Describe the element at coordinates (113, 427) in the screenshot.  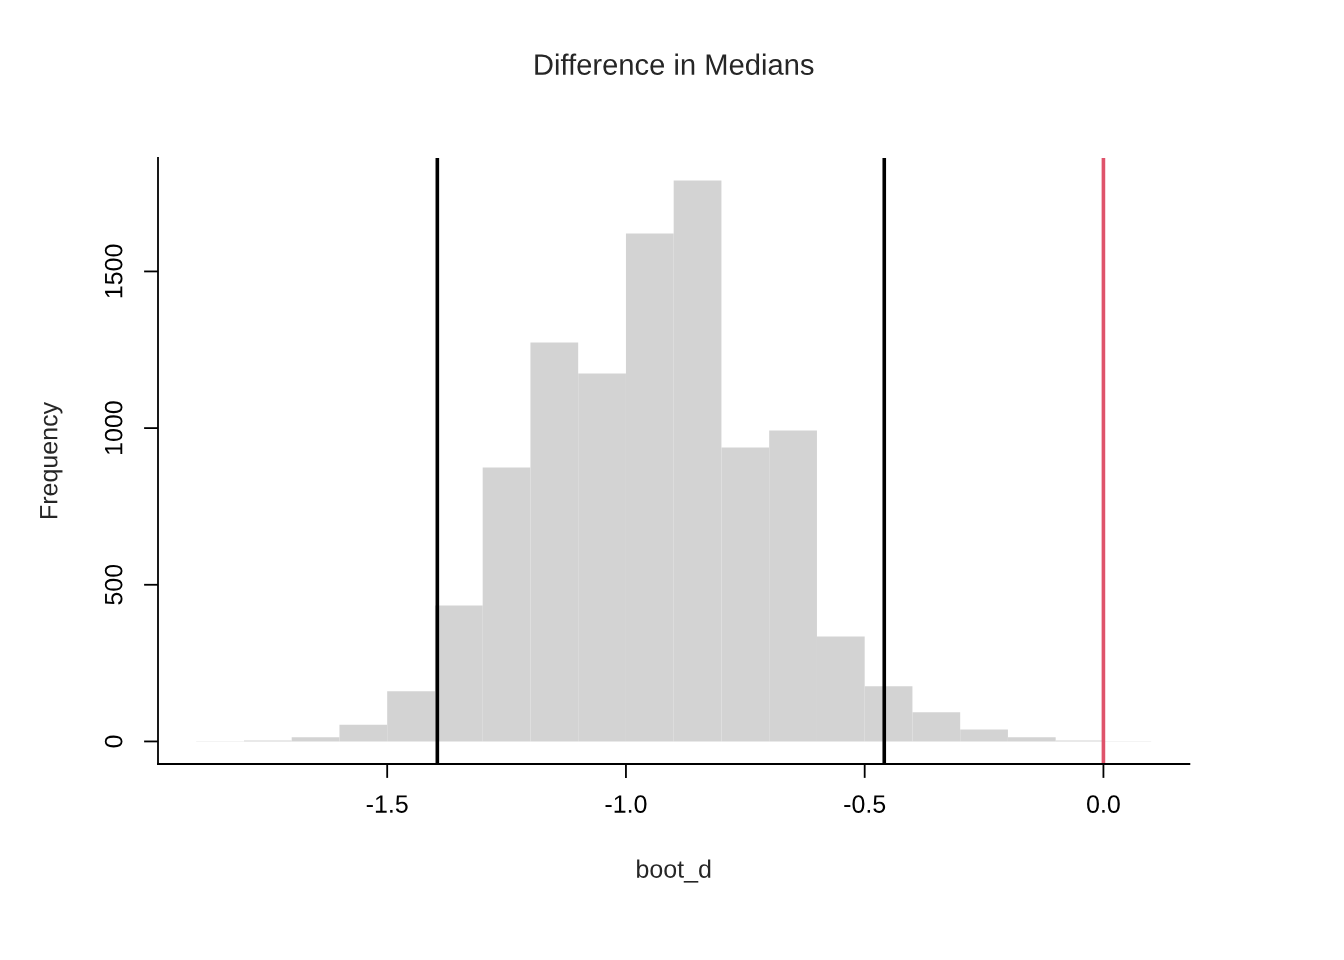
I see `y-tick-label: 1000` at that location.